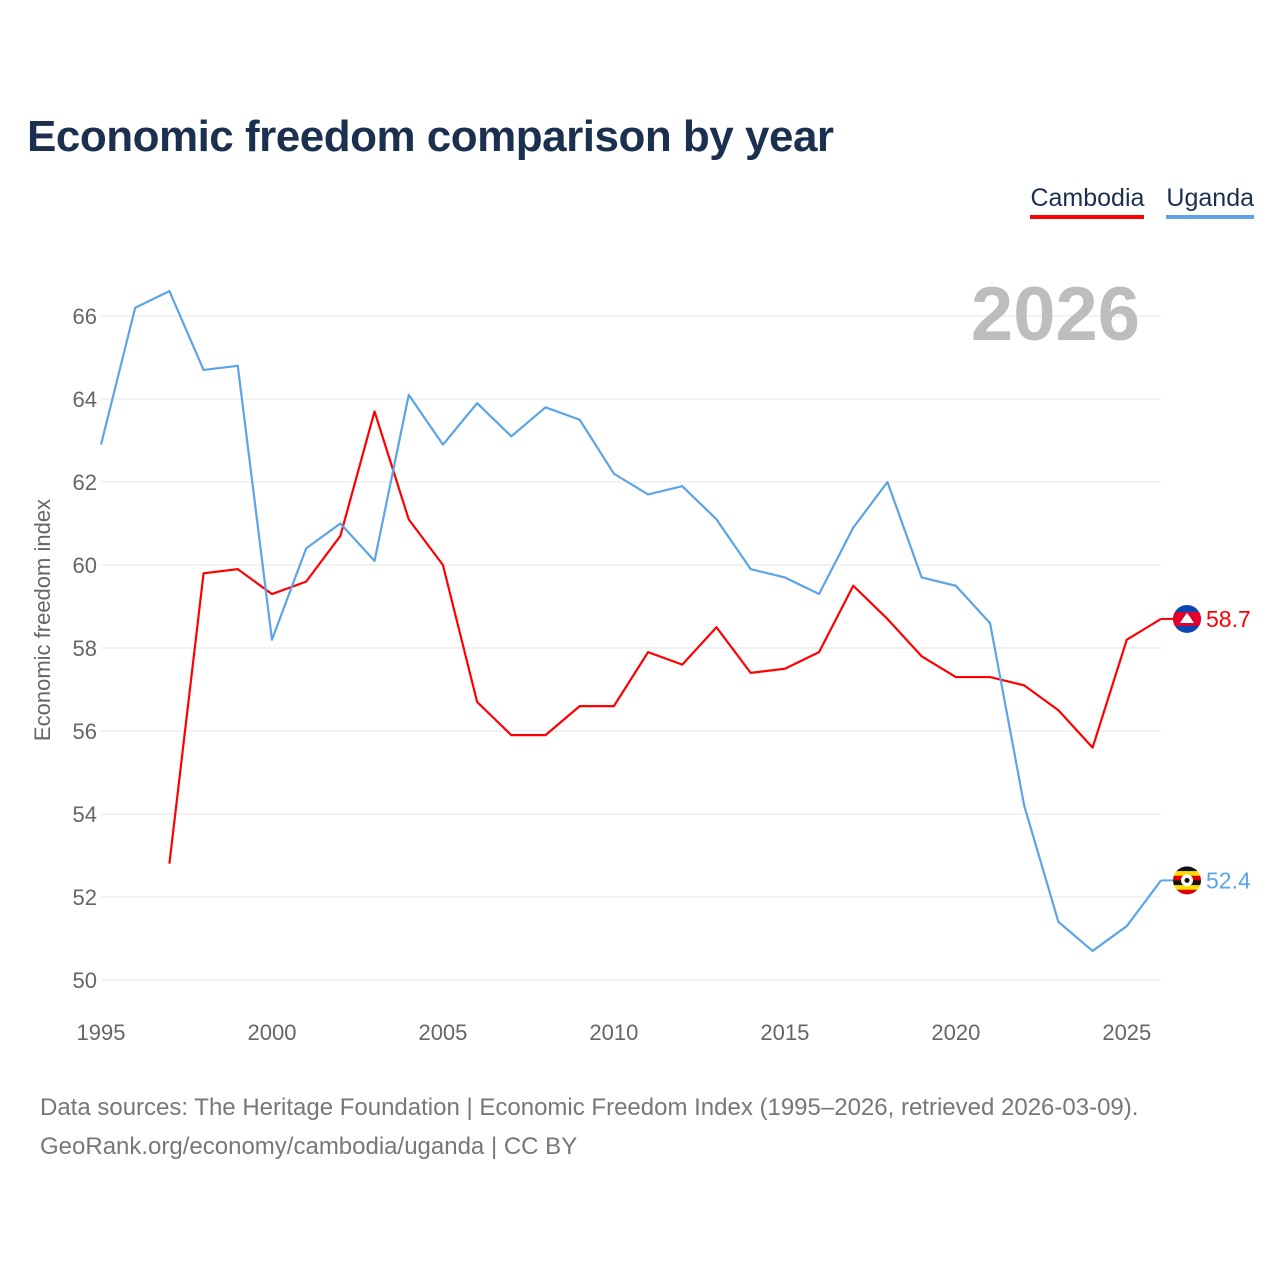 The image size is (1280, 1280). Describe the element at coordinates (1187, 618) in the screenshot. I see `cambodia-flag-icon` at that location.